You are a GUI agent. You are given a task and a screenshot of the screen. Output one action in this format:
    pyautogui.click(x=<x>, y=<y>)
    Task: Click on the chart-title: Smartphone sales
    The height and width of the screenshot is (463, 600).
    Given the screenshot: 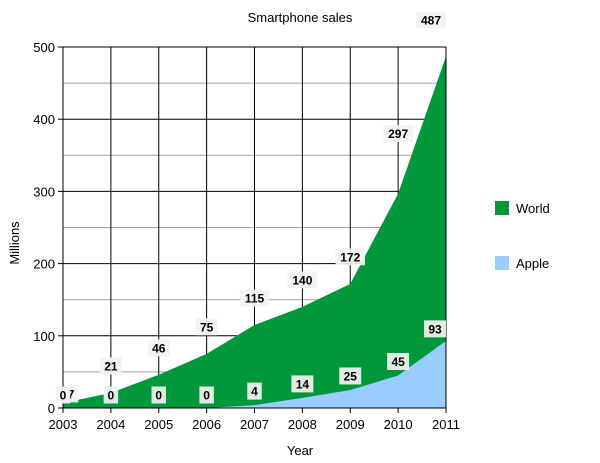 What is the action you would take?
    pyautogui.click(x=300, y=17)
    